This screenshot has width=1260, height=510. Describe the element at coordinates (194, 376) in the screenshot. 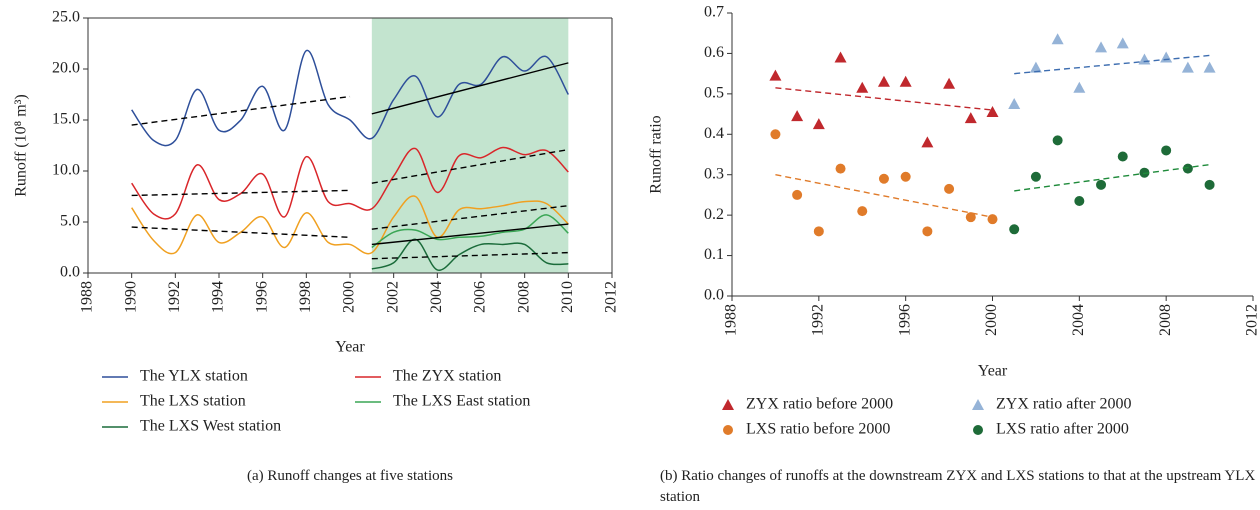

I see `legend-label: The YLX station` at that location.